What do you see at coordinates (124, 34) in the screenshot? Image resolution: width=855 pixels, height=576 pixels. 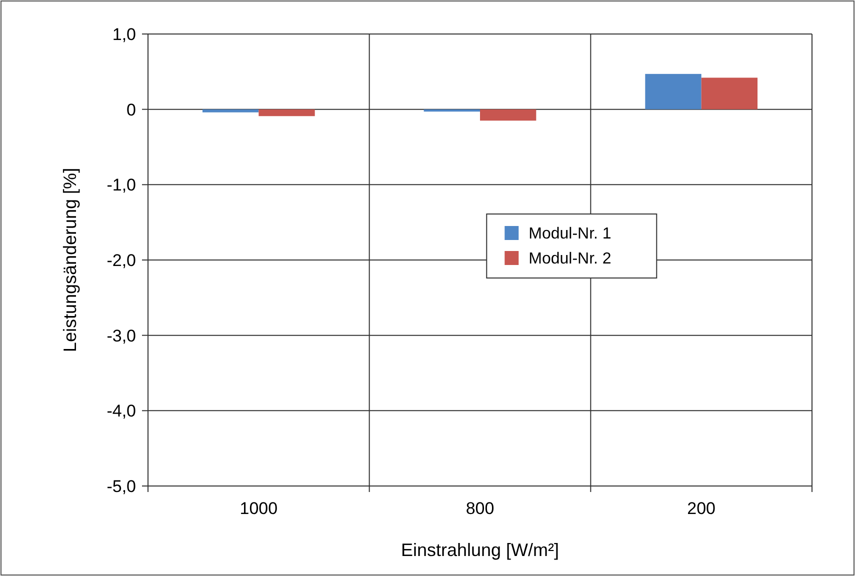 I see `y-tick-label: 1,0` at bounding box center [124, 34].